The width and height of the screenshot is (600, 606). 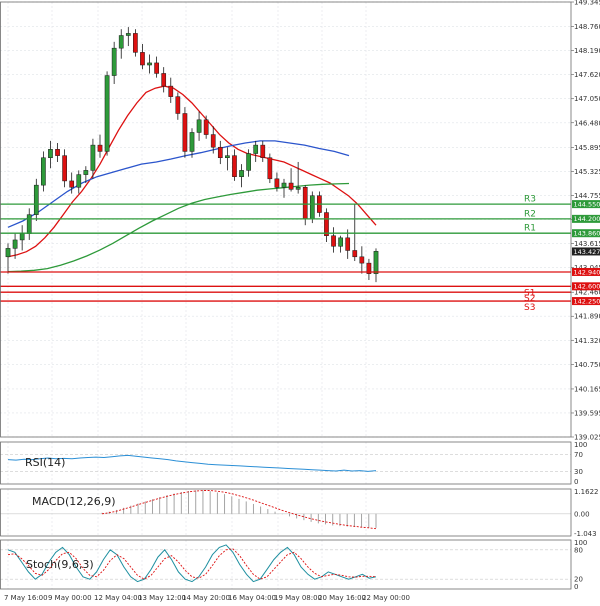 What do you see at coordinates (529, 308) in the screenshot?
I see `level-label: S3` at bounding box center [529, 308].